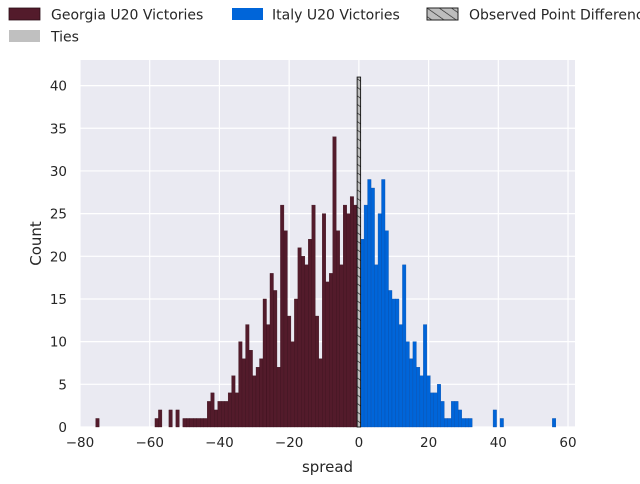  I want to click on legend-label-observed: Observed Point Difference, so click(554, 16).